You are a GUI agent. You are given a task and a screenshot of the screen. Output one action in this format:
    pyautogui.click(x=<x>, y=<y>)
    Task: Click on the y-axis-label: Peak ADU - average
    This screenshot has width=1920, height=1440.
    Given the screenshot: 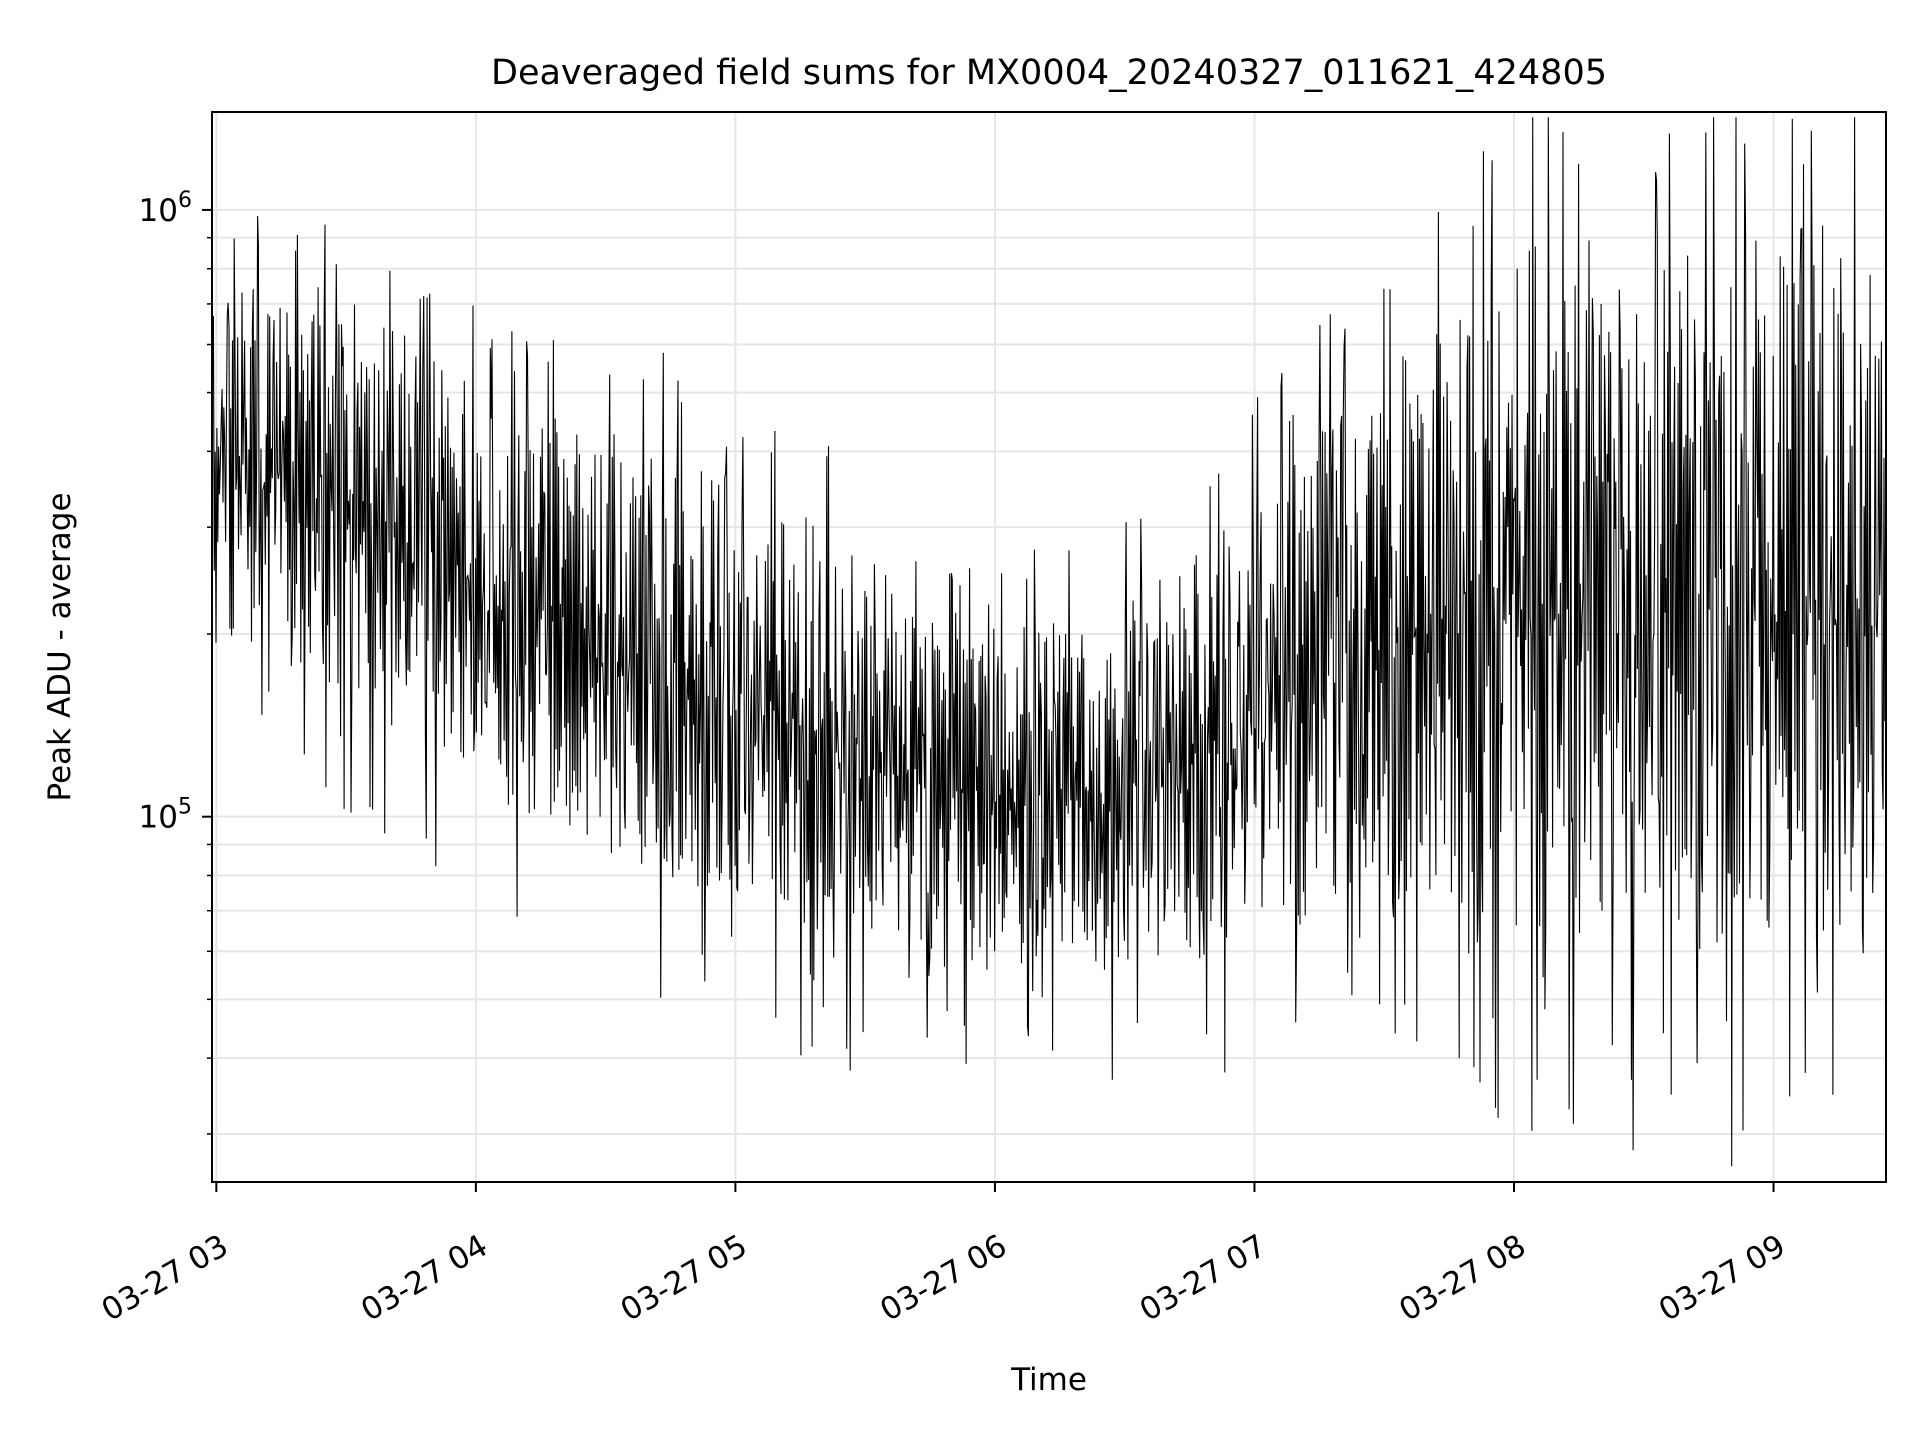 What is the action you would take?
    pyautogui.click(x=60, y=646)
    